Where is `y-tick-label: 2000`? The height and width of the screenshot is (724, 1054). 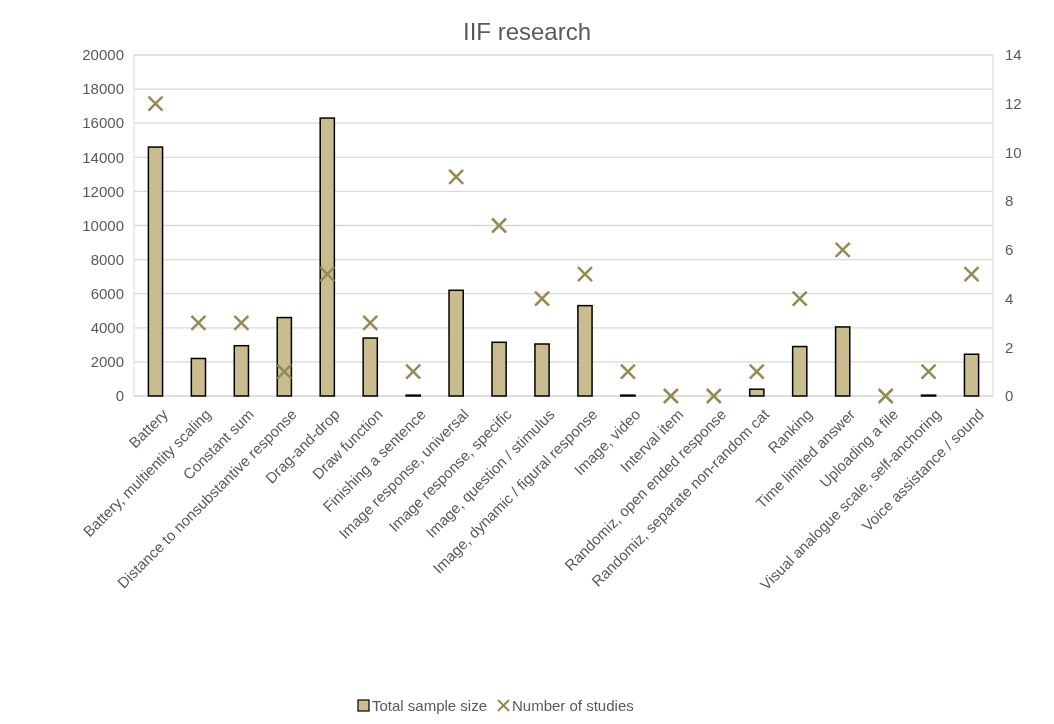
y-tick-label: 2000 is located at coordinates (107, 362).